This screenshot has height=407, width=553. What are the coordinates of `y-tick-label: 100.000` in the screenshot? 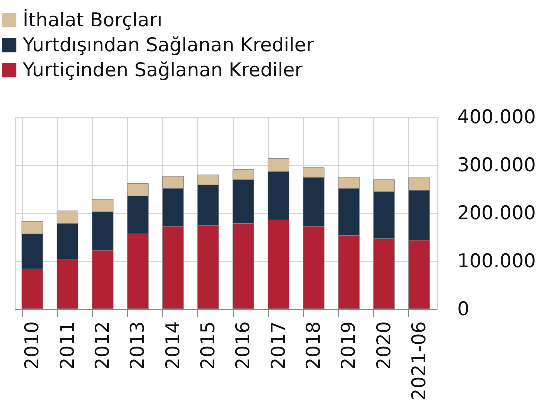 It's located at (497, 261).